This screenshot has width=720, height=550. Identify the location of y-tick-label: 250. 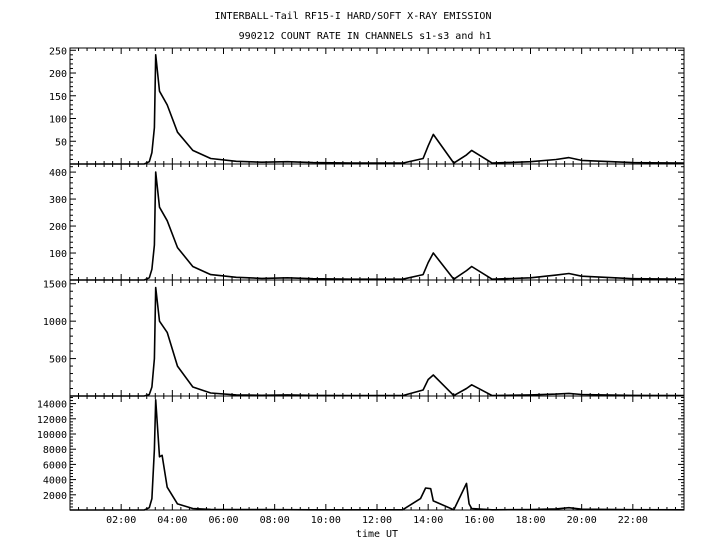
(58, 51).